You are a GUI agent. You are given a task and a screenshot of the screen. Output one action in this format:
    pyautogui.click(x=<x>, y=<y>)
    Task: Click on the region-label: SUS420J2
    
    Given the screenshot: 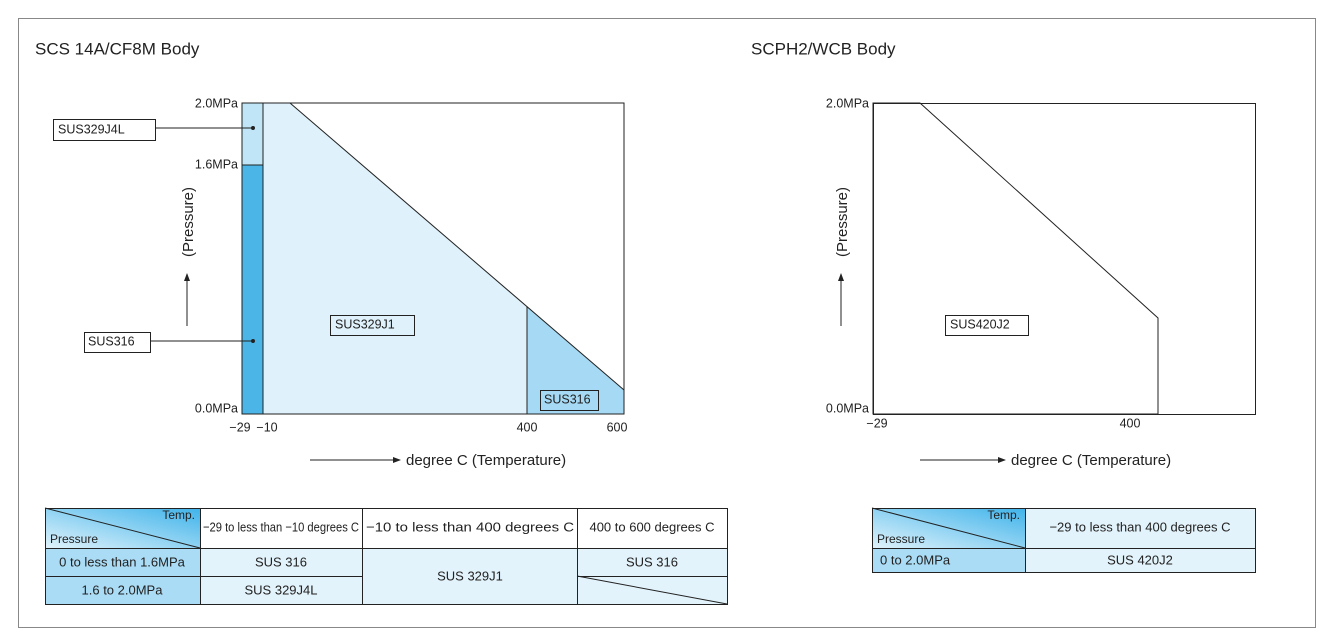 What is the action you would take?
    pyautogui.click(x=980, y=324)
    